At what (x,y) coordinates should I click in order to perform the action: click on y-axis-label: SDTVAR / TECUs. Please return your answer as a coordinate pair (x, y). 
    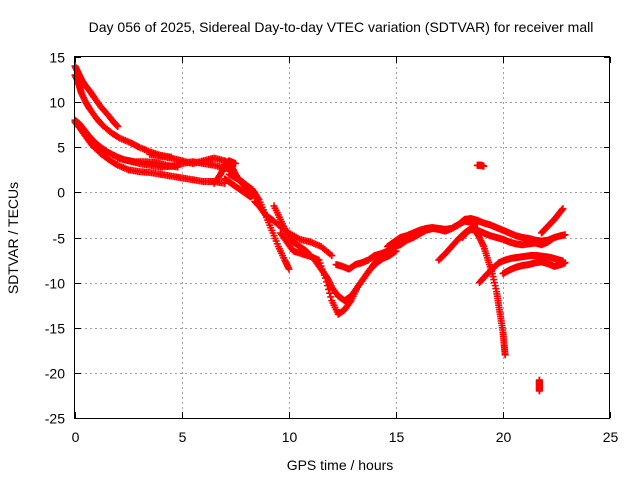
    Looking at the image, I should click on (13, 238).